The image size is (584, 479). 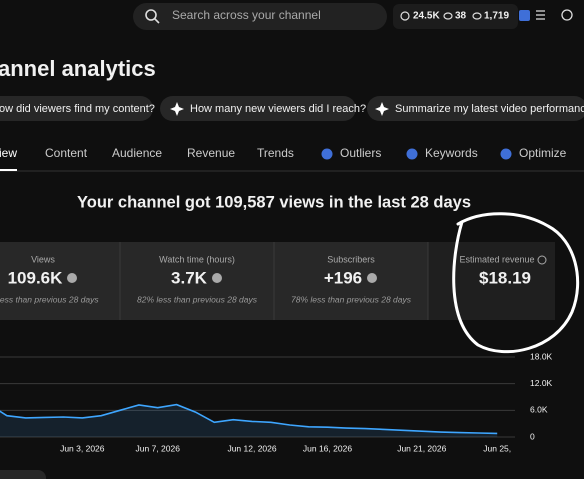 I want to click on area, so click(x=249, y=420).